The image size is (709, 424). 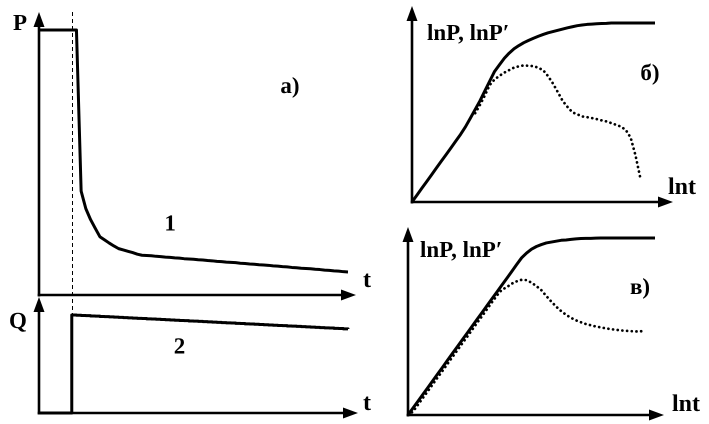 What do you see at coordinates (650, 72) in the screenshot?
I see `text: б)` at bounding box center [650, 72].